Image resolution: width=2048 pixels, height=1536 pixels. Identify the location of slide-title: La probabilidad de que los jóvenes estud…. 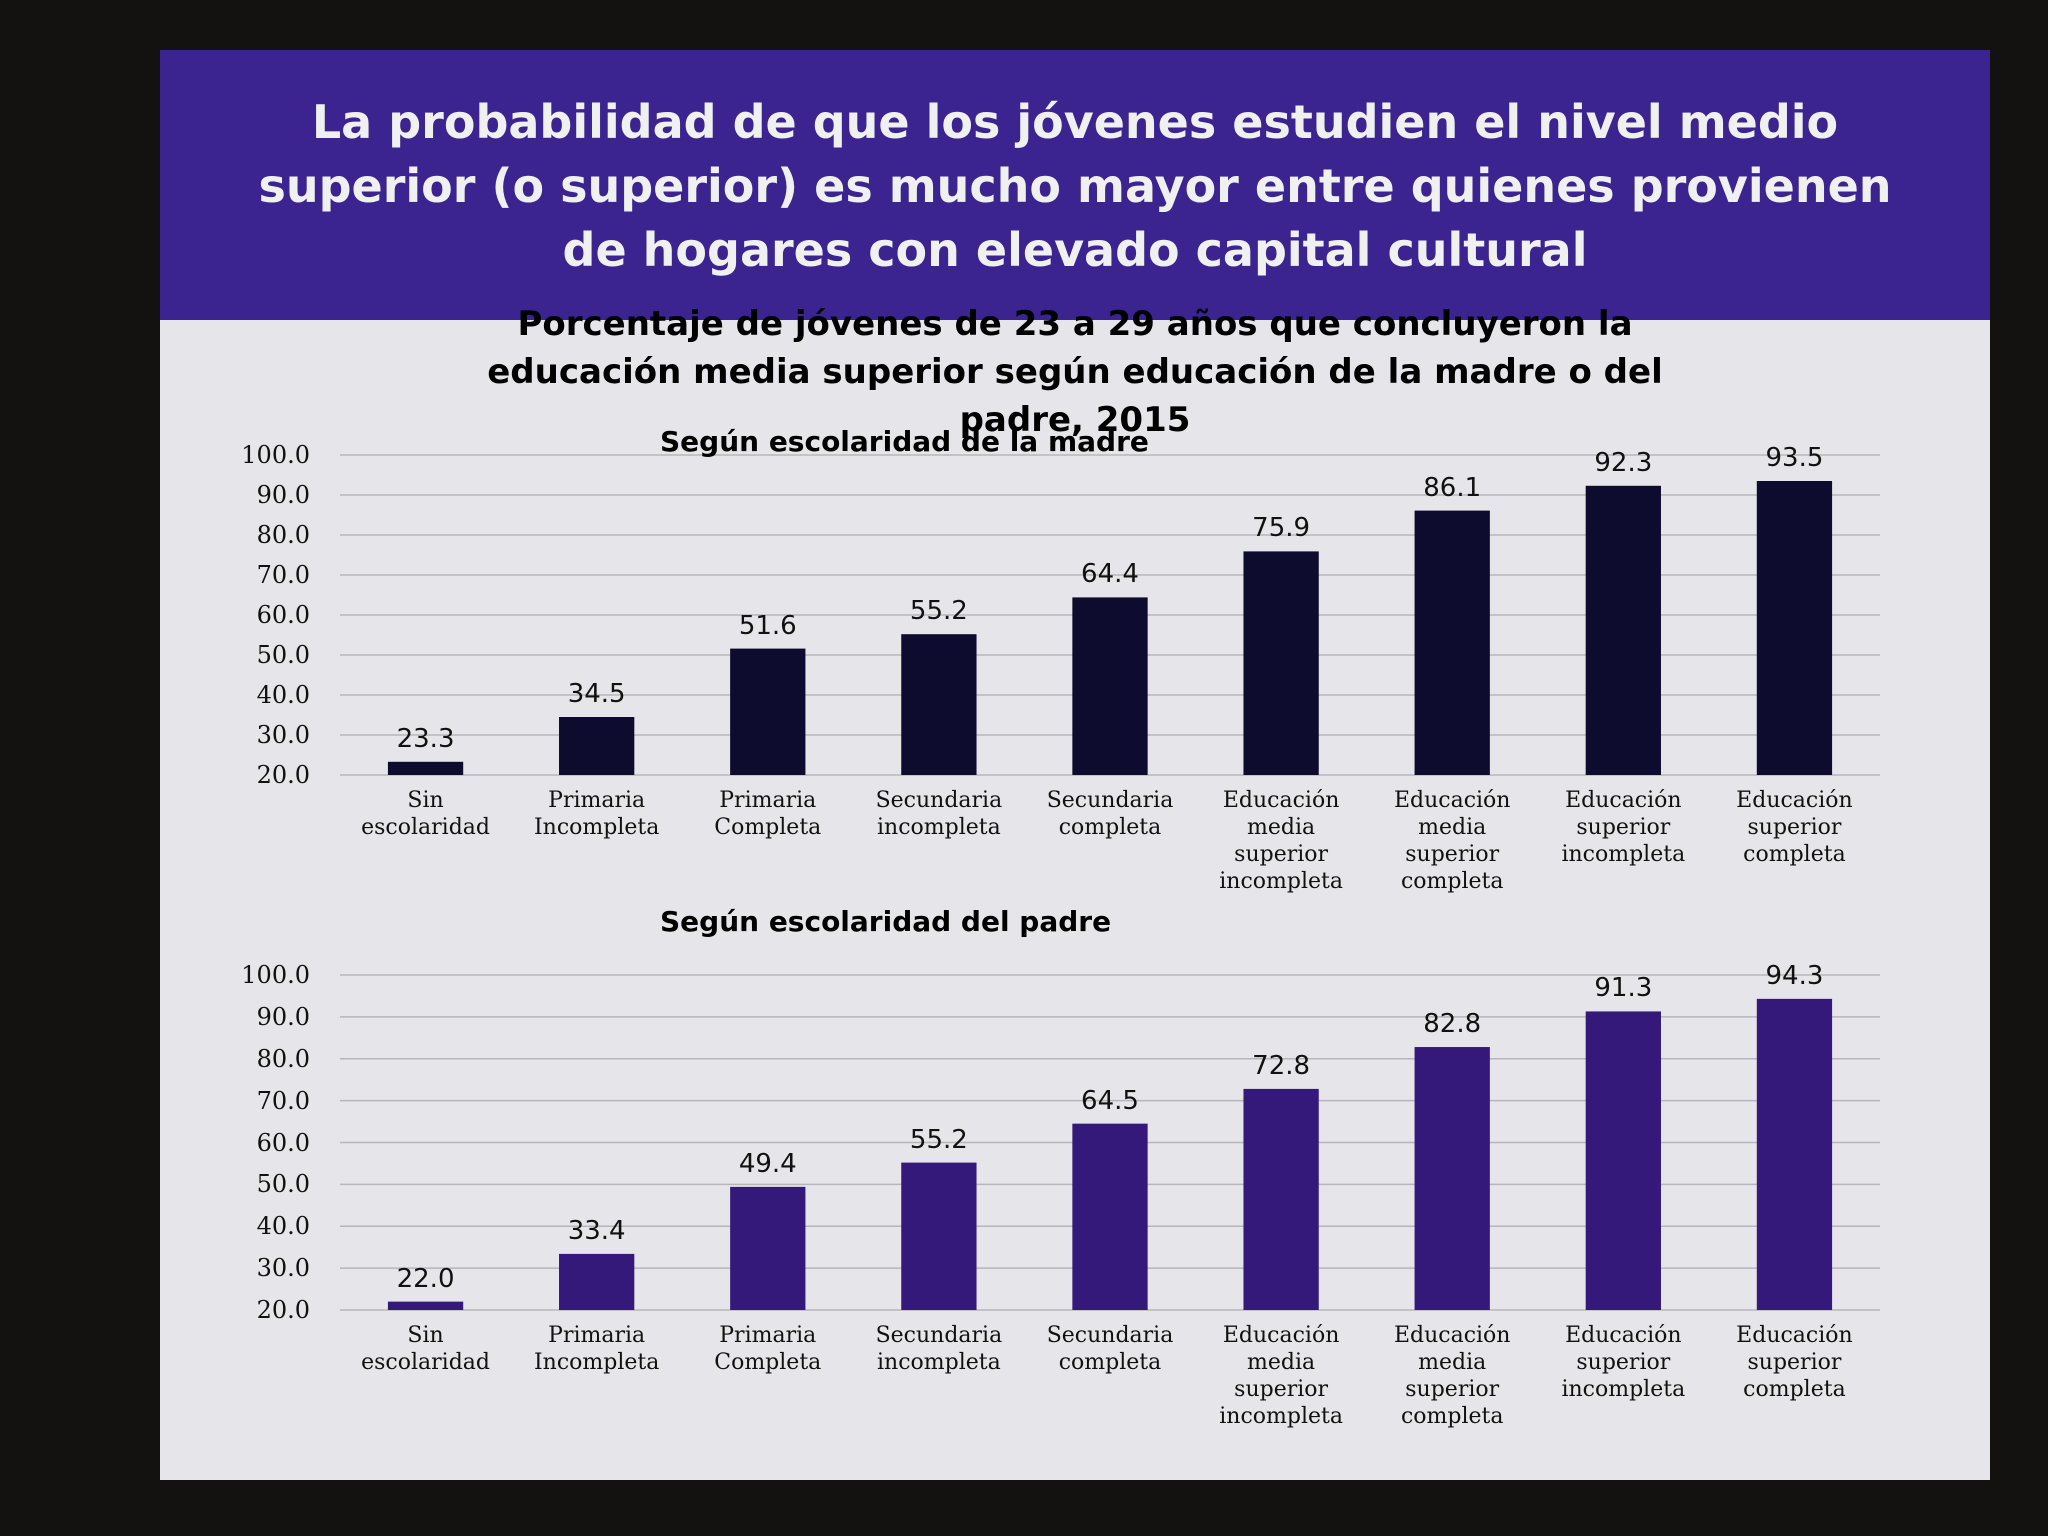
(1075, 186).